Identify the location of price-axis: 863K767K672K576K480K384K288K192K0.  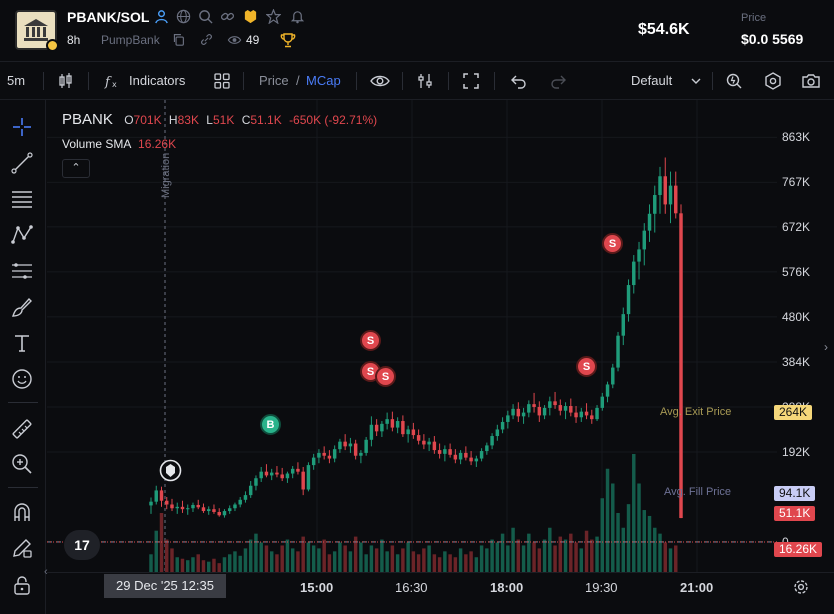
(805, 336).